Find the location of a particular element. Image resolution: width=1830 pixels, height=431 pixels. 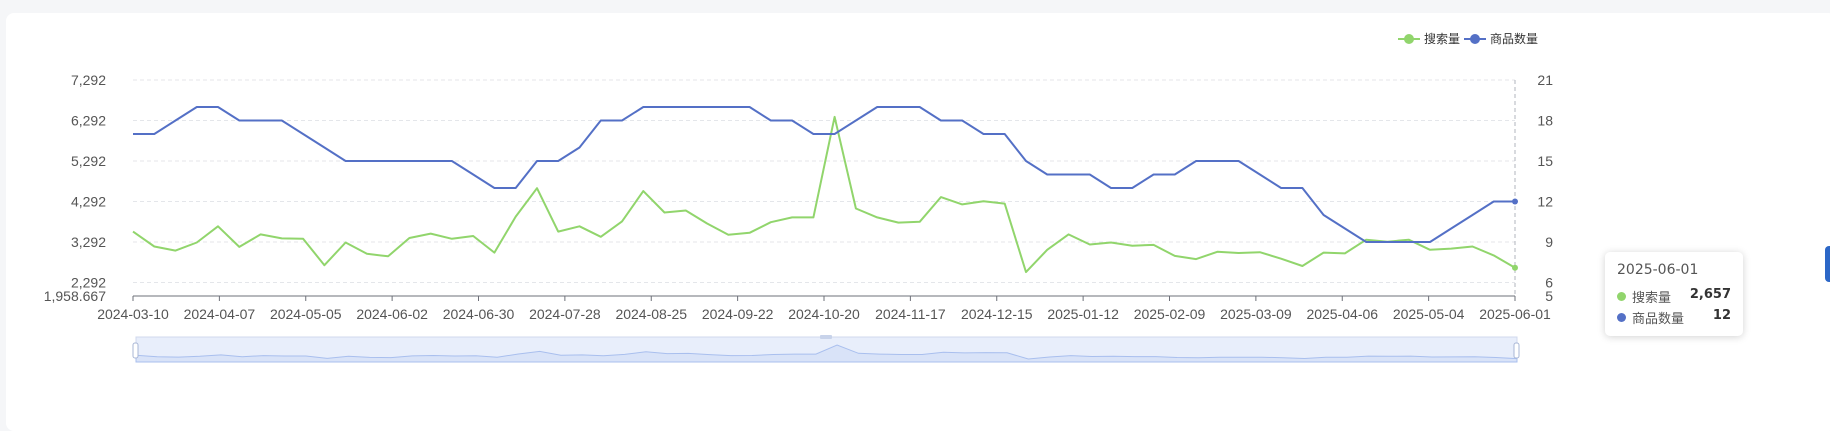

x-tick-label: 2024-08-25 is located at coordinates (651, 314).